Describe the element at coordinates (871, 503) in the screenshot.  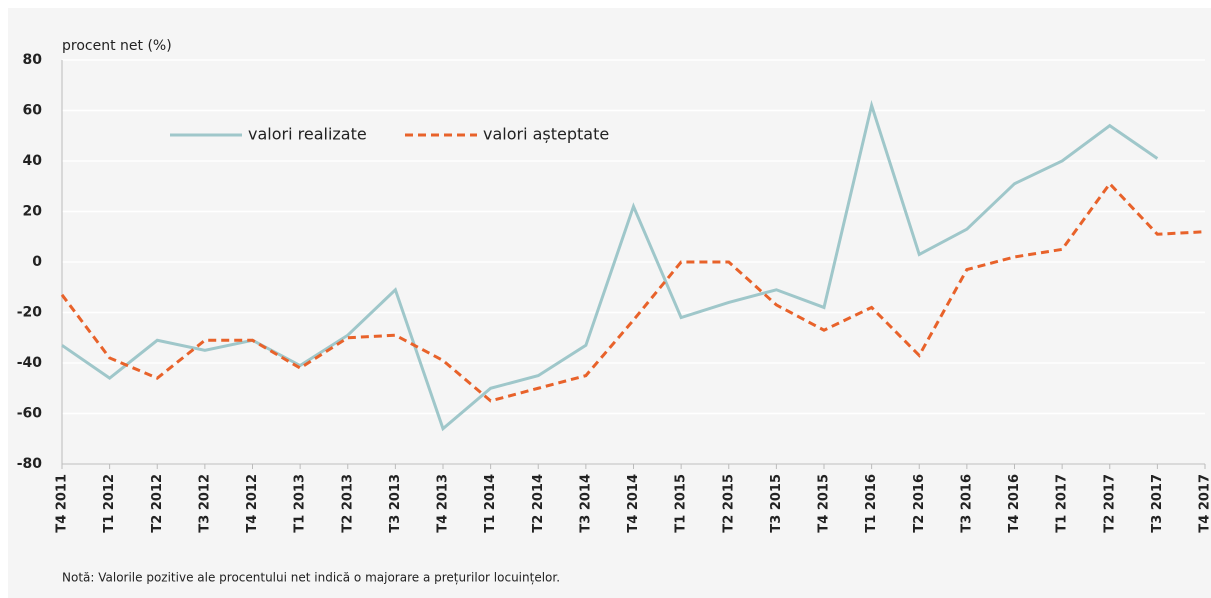
I see `x-tick-label: T1 2016` at that location.